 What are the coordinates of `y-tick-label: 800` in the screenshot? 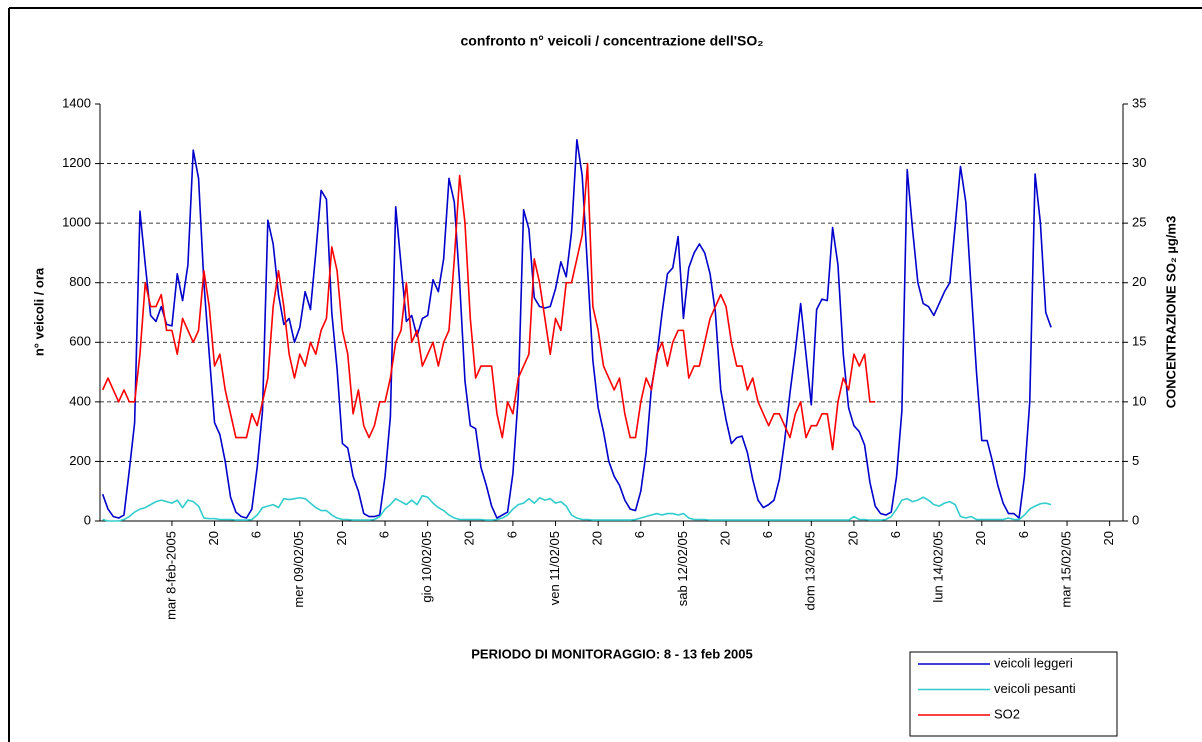 It's located at (80, 281).